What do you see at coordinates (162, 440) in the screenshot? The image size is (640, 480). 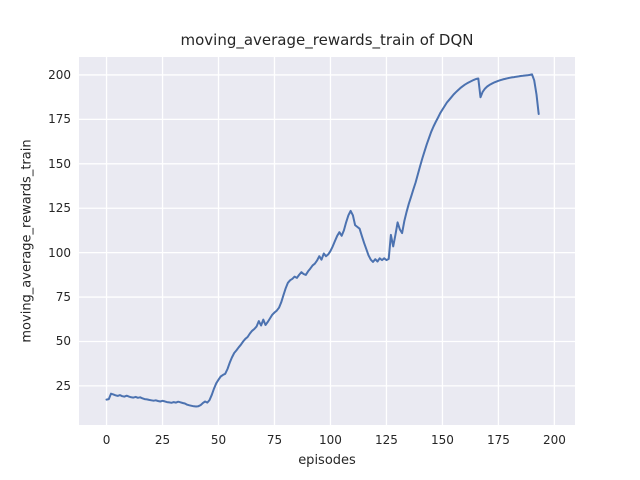 I see `x-tick-label: 25` at bounding box center [162, 440].